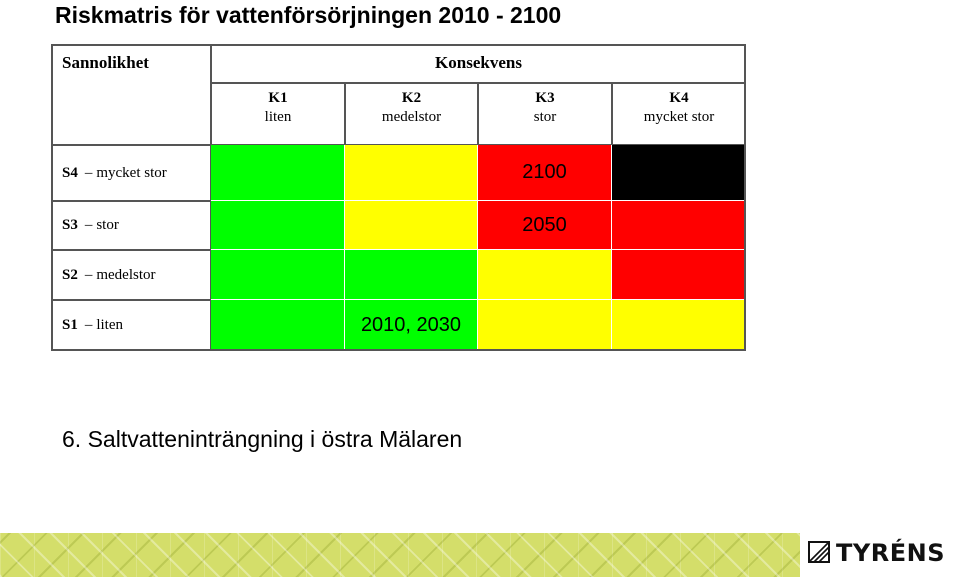 Image resolution: width=960 pixels, height=577 pixels. I want to click on column-label: medelstor, so click(411, 117).